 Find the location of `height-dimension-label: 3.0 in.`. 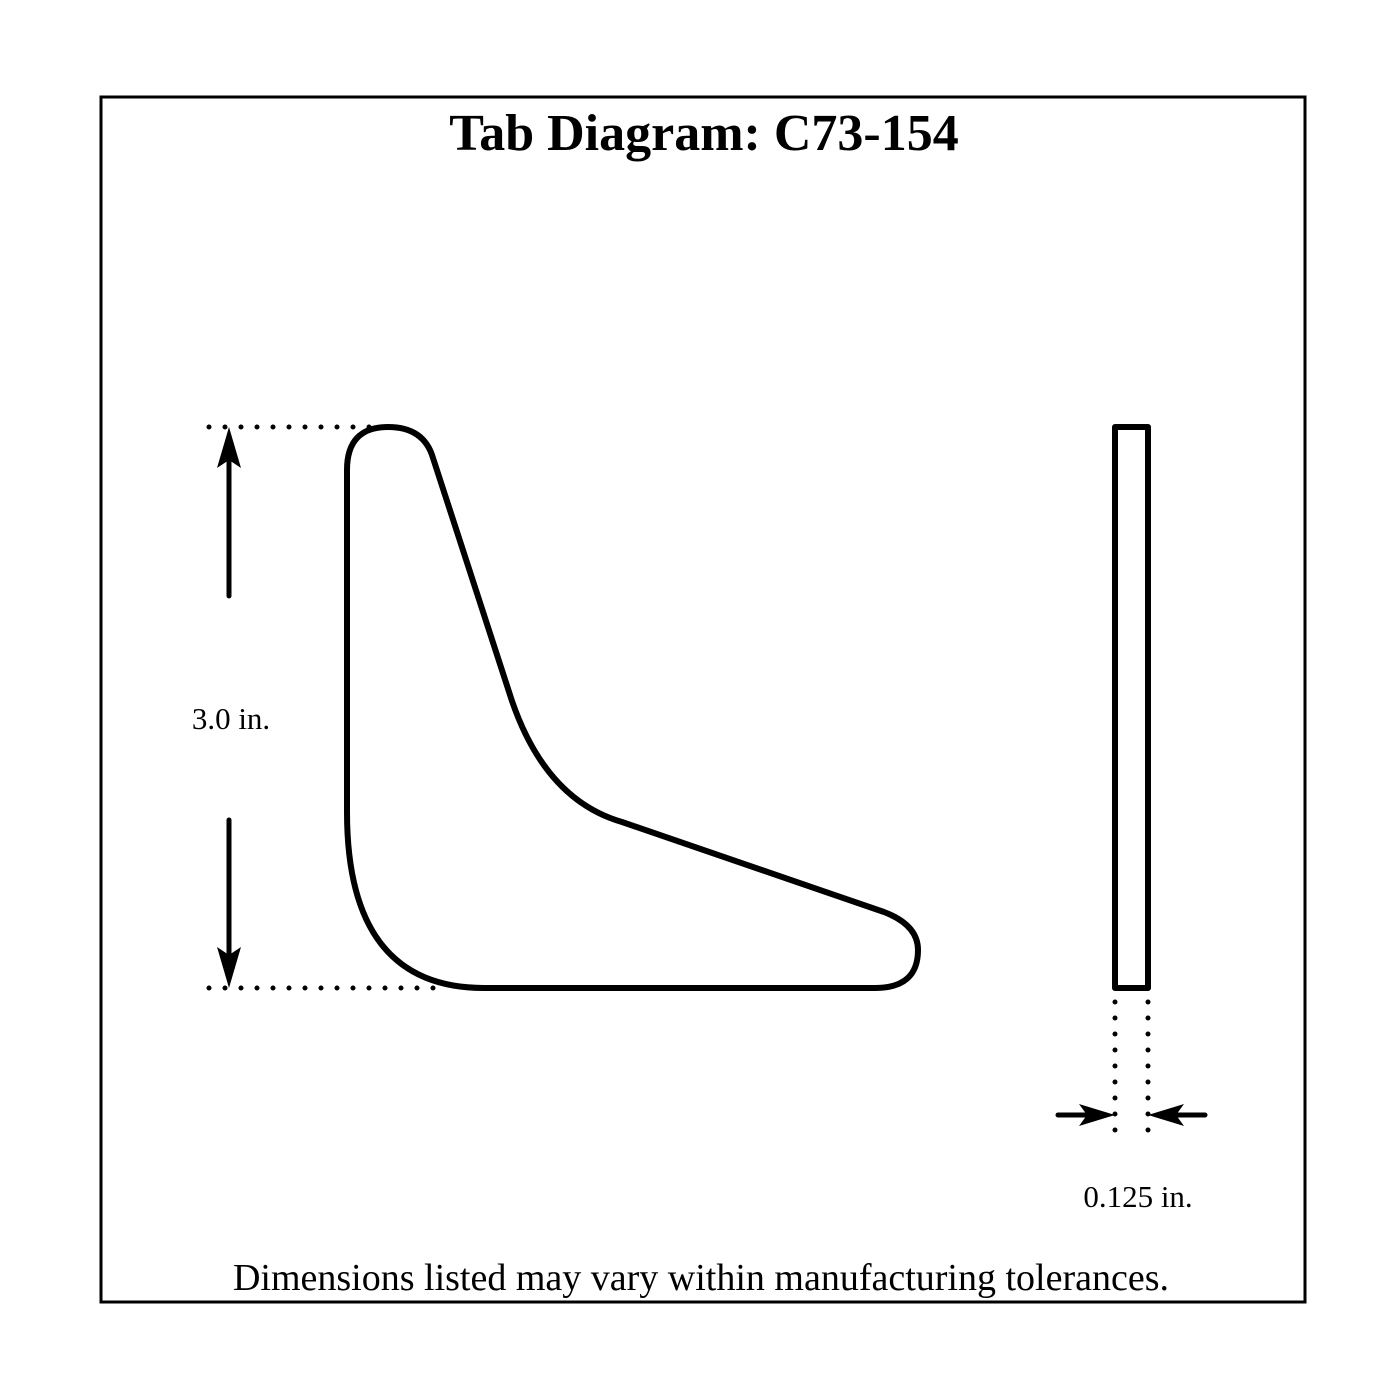

height-dimension-label: 3.0 in. is located at coordinates (231, 718).